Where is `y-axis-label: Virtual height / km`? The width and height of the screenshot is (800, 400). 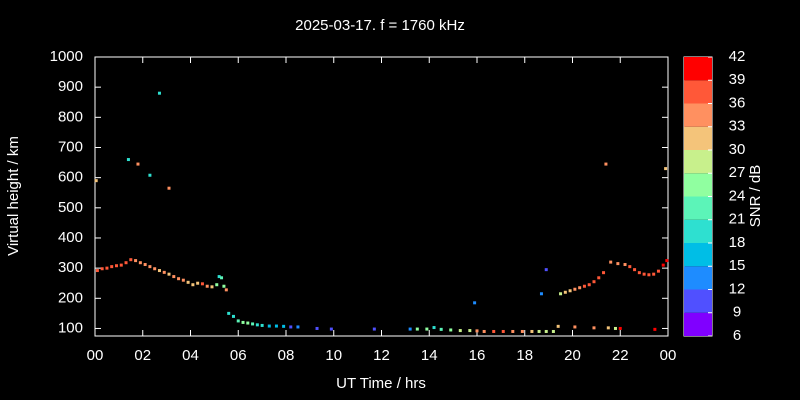
y-axis-label: Virtual height / km is located at coordinates (13, 196).